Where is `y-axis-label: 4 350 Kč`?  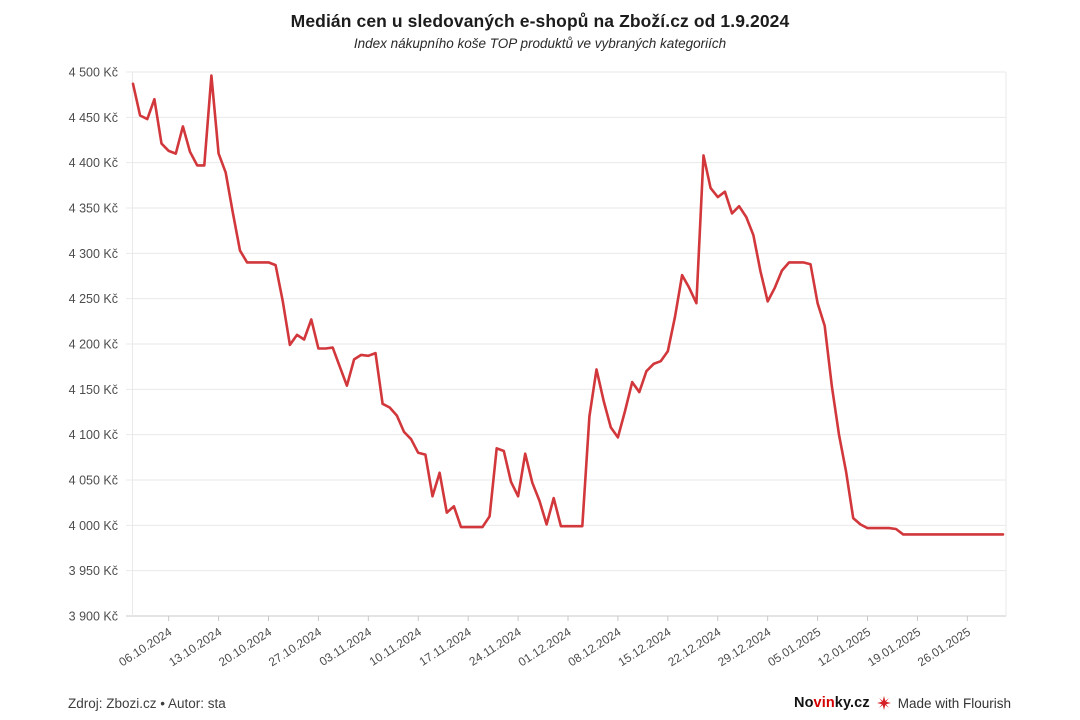 y-axis-label: 4 350 Kč is located at coordinates (93, 209).